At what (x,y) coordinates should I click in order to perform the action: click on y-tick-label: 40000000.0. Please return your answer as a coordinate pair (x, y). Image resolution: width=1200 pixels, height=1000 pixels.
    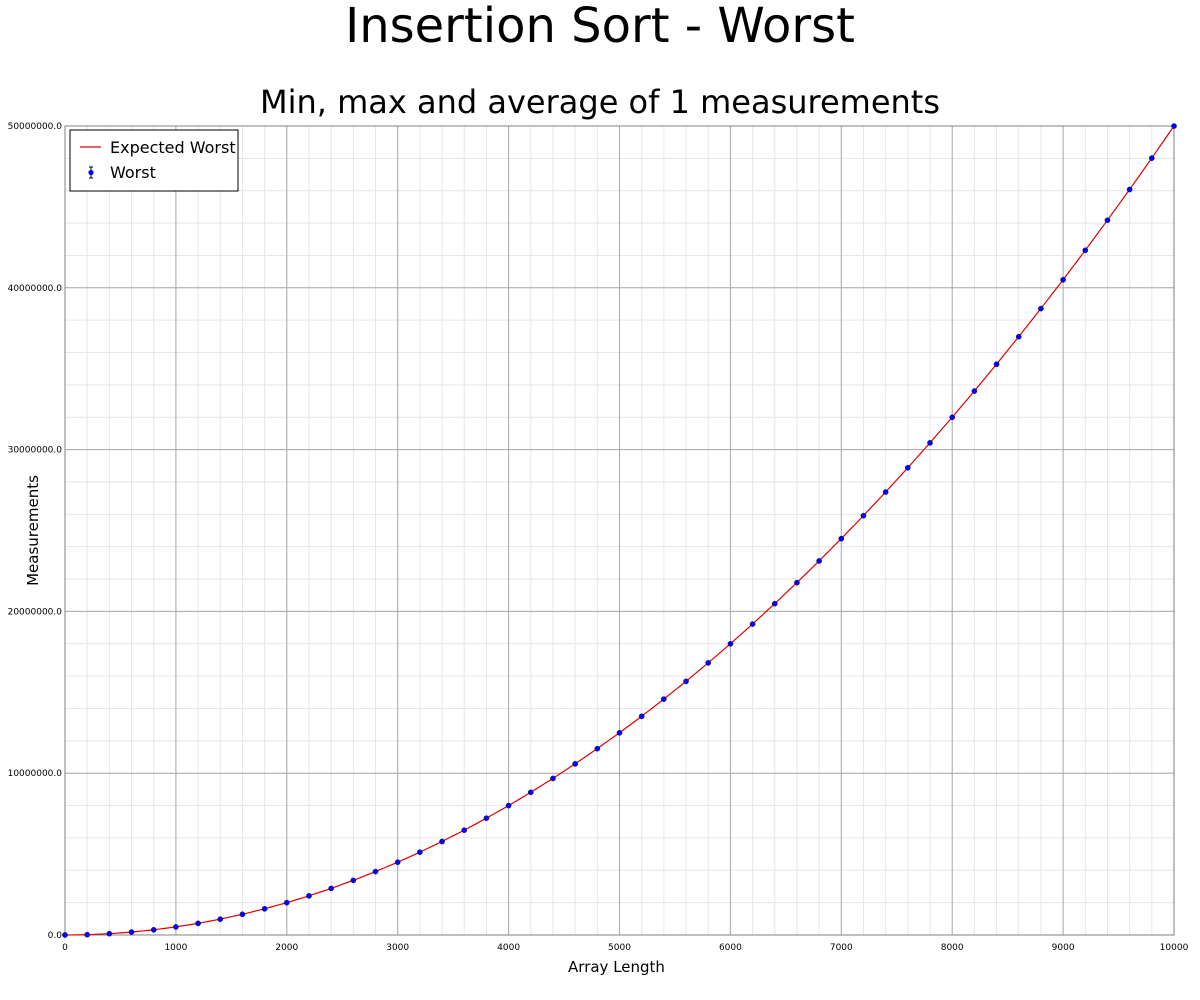
    Looking at the image, I should click on (35, 289).